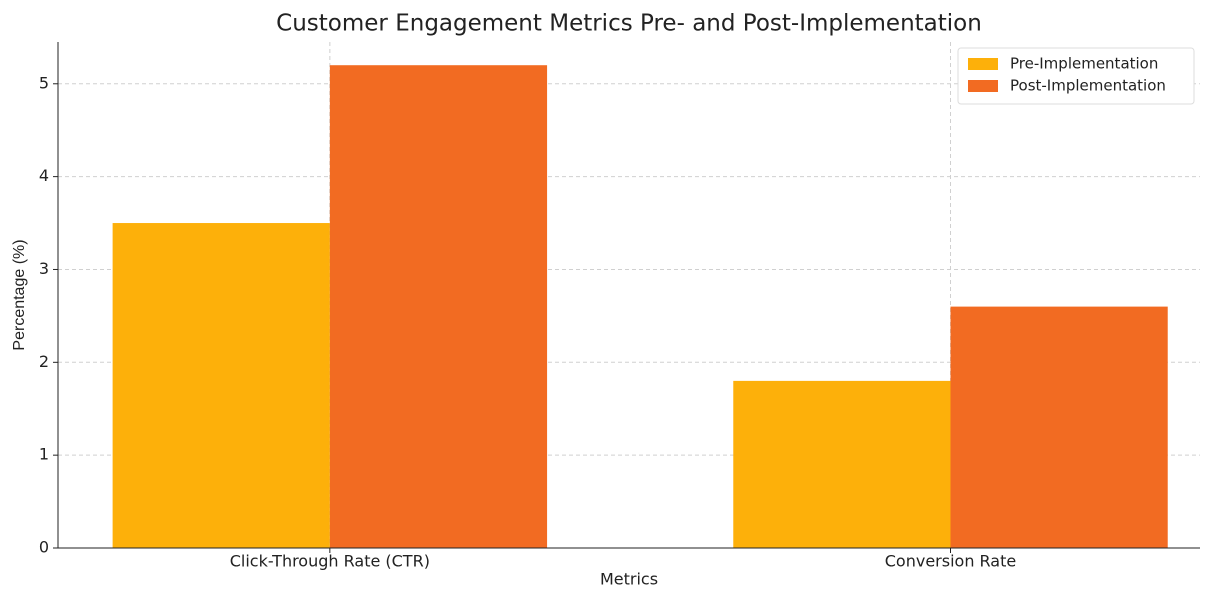  What do you see at coordinates (19, 294) in the screenshot?
I see `y-axis-label: Percentage (%)` at bounding box center [19, 294].